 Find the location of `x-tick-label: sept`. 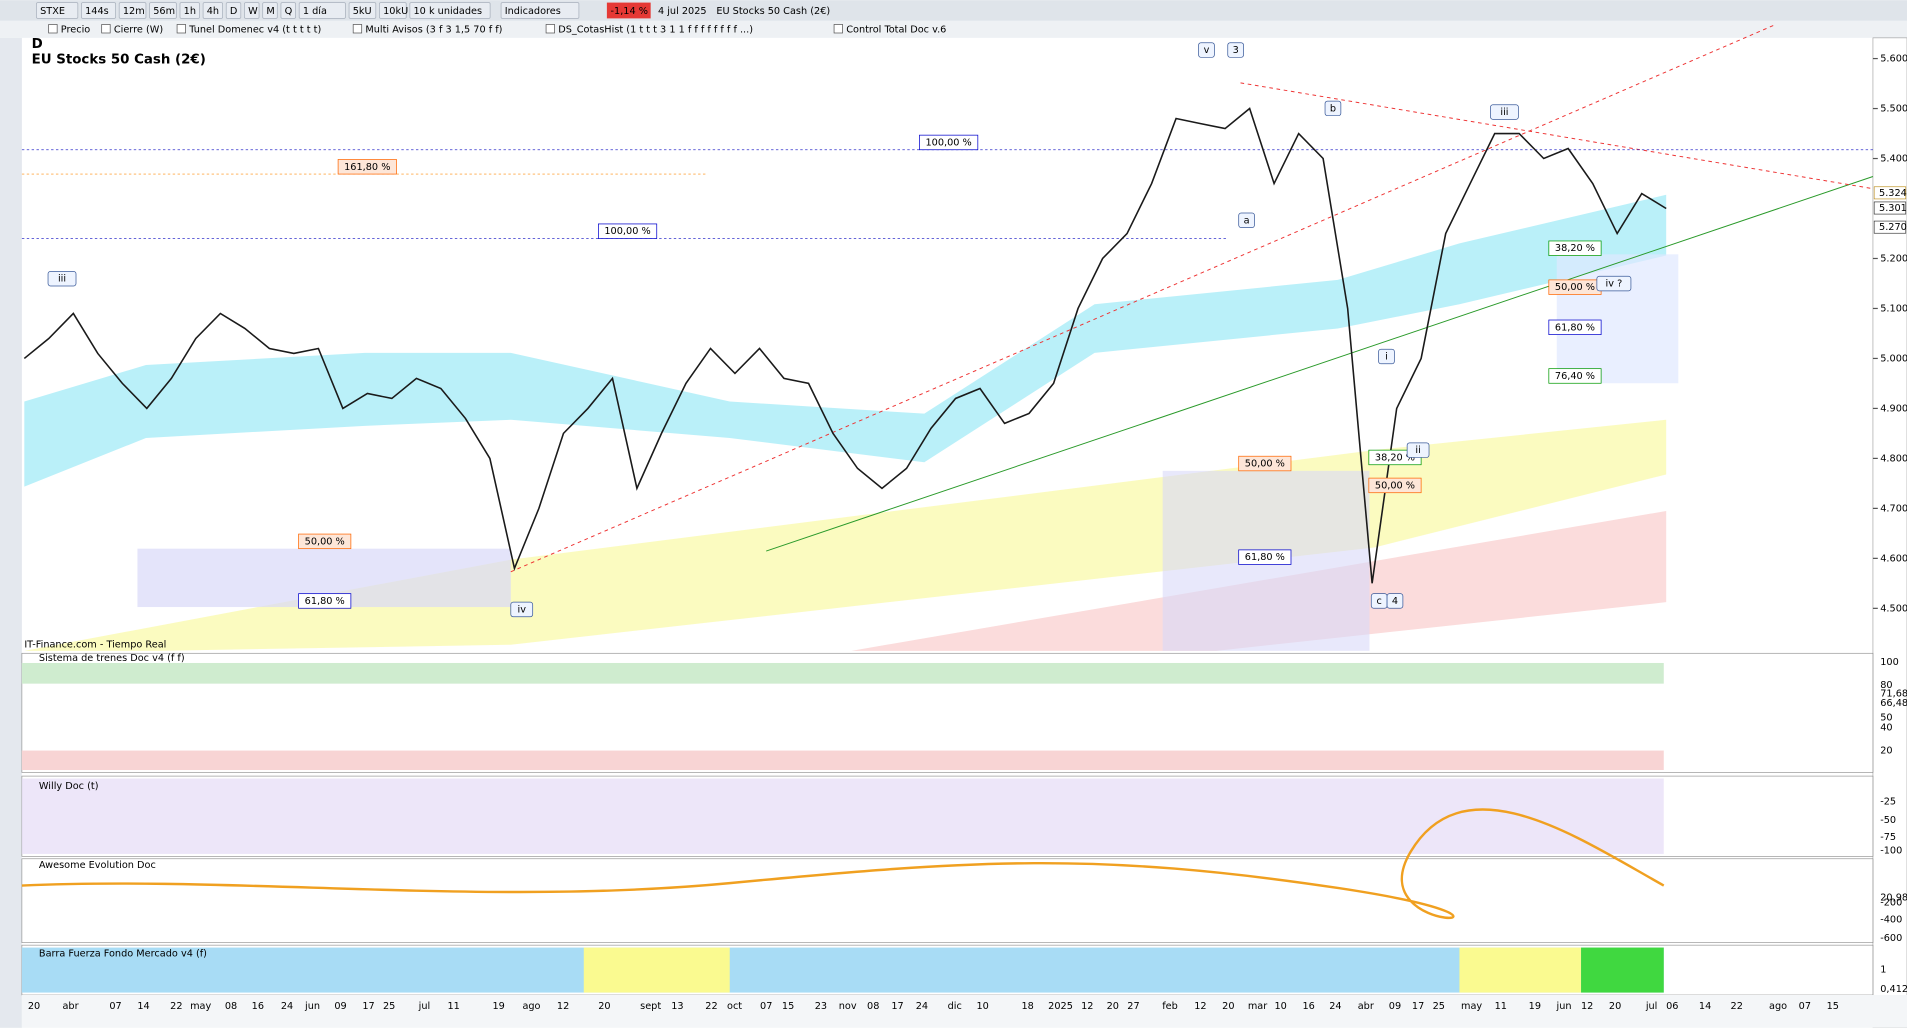

x-tick-label: sept is located at coordinates (650, 1006).